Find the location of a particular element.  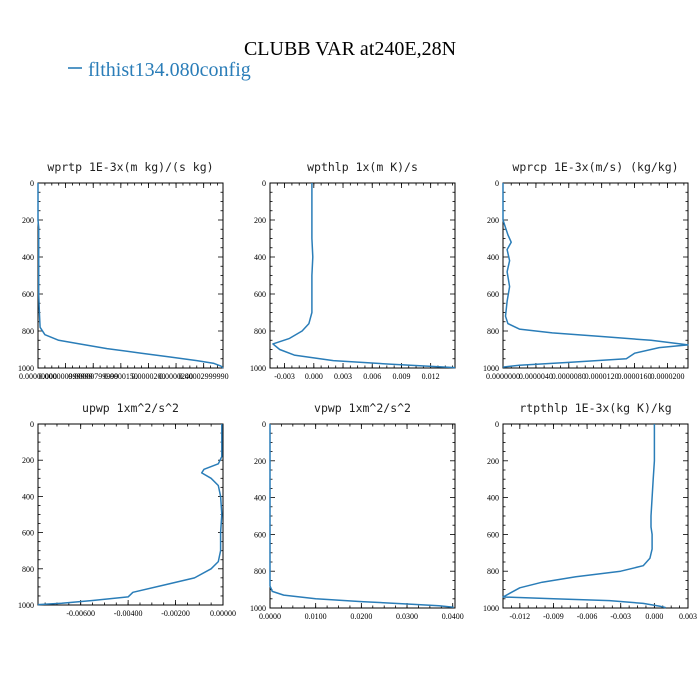

x-tick-label: 0.0000120 is located at coordinates (602, 376).